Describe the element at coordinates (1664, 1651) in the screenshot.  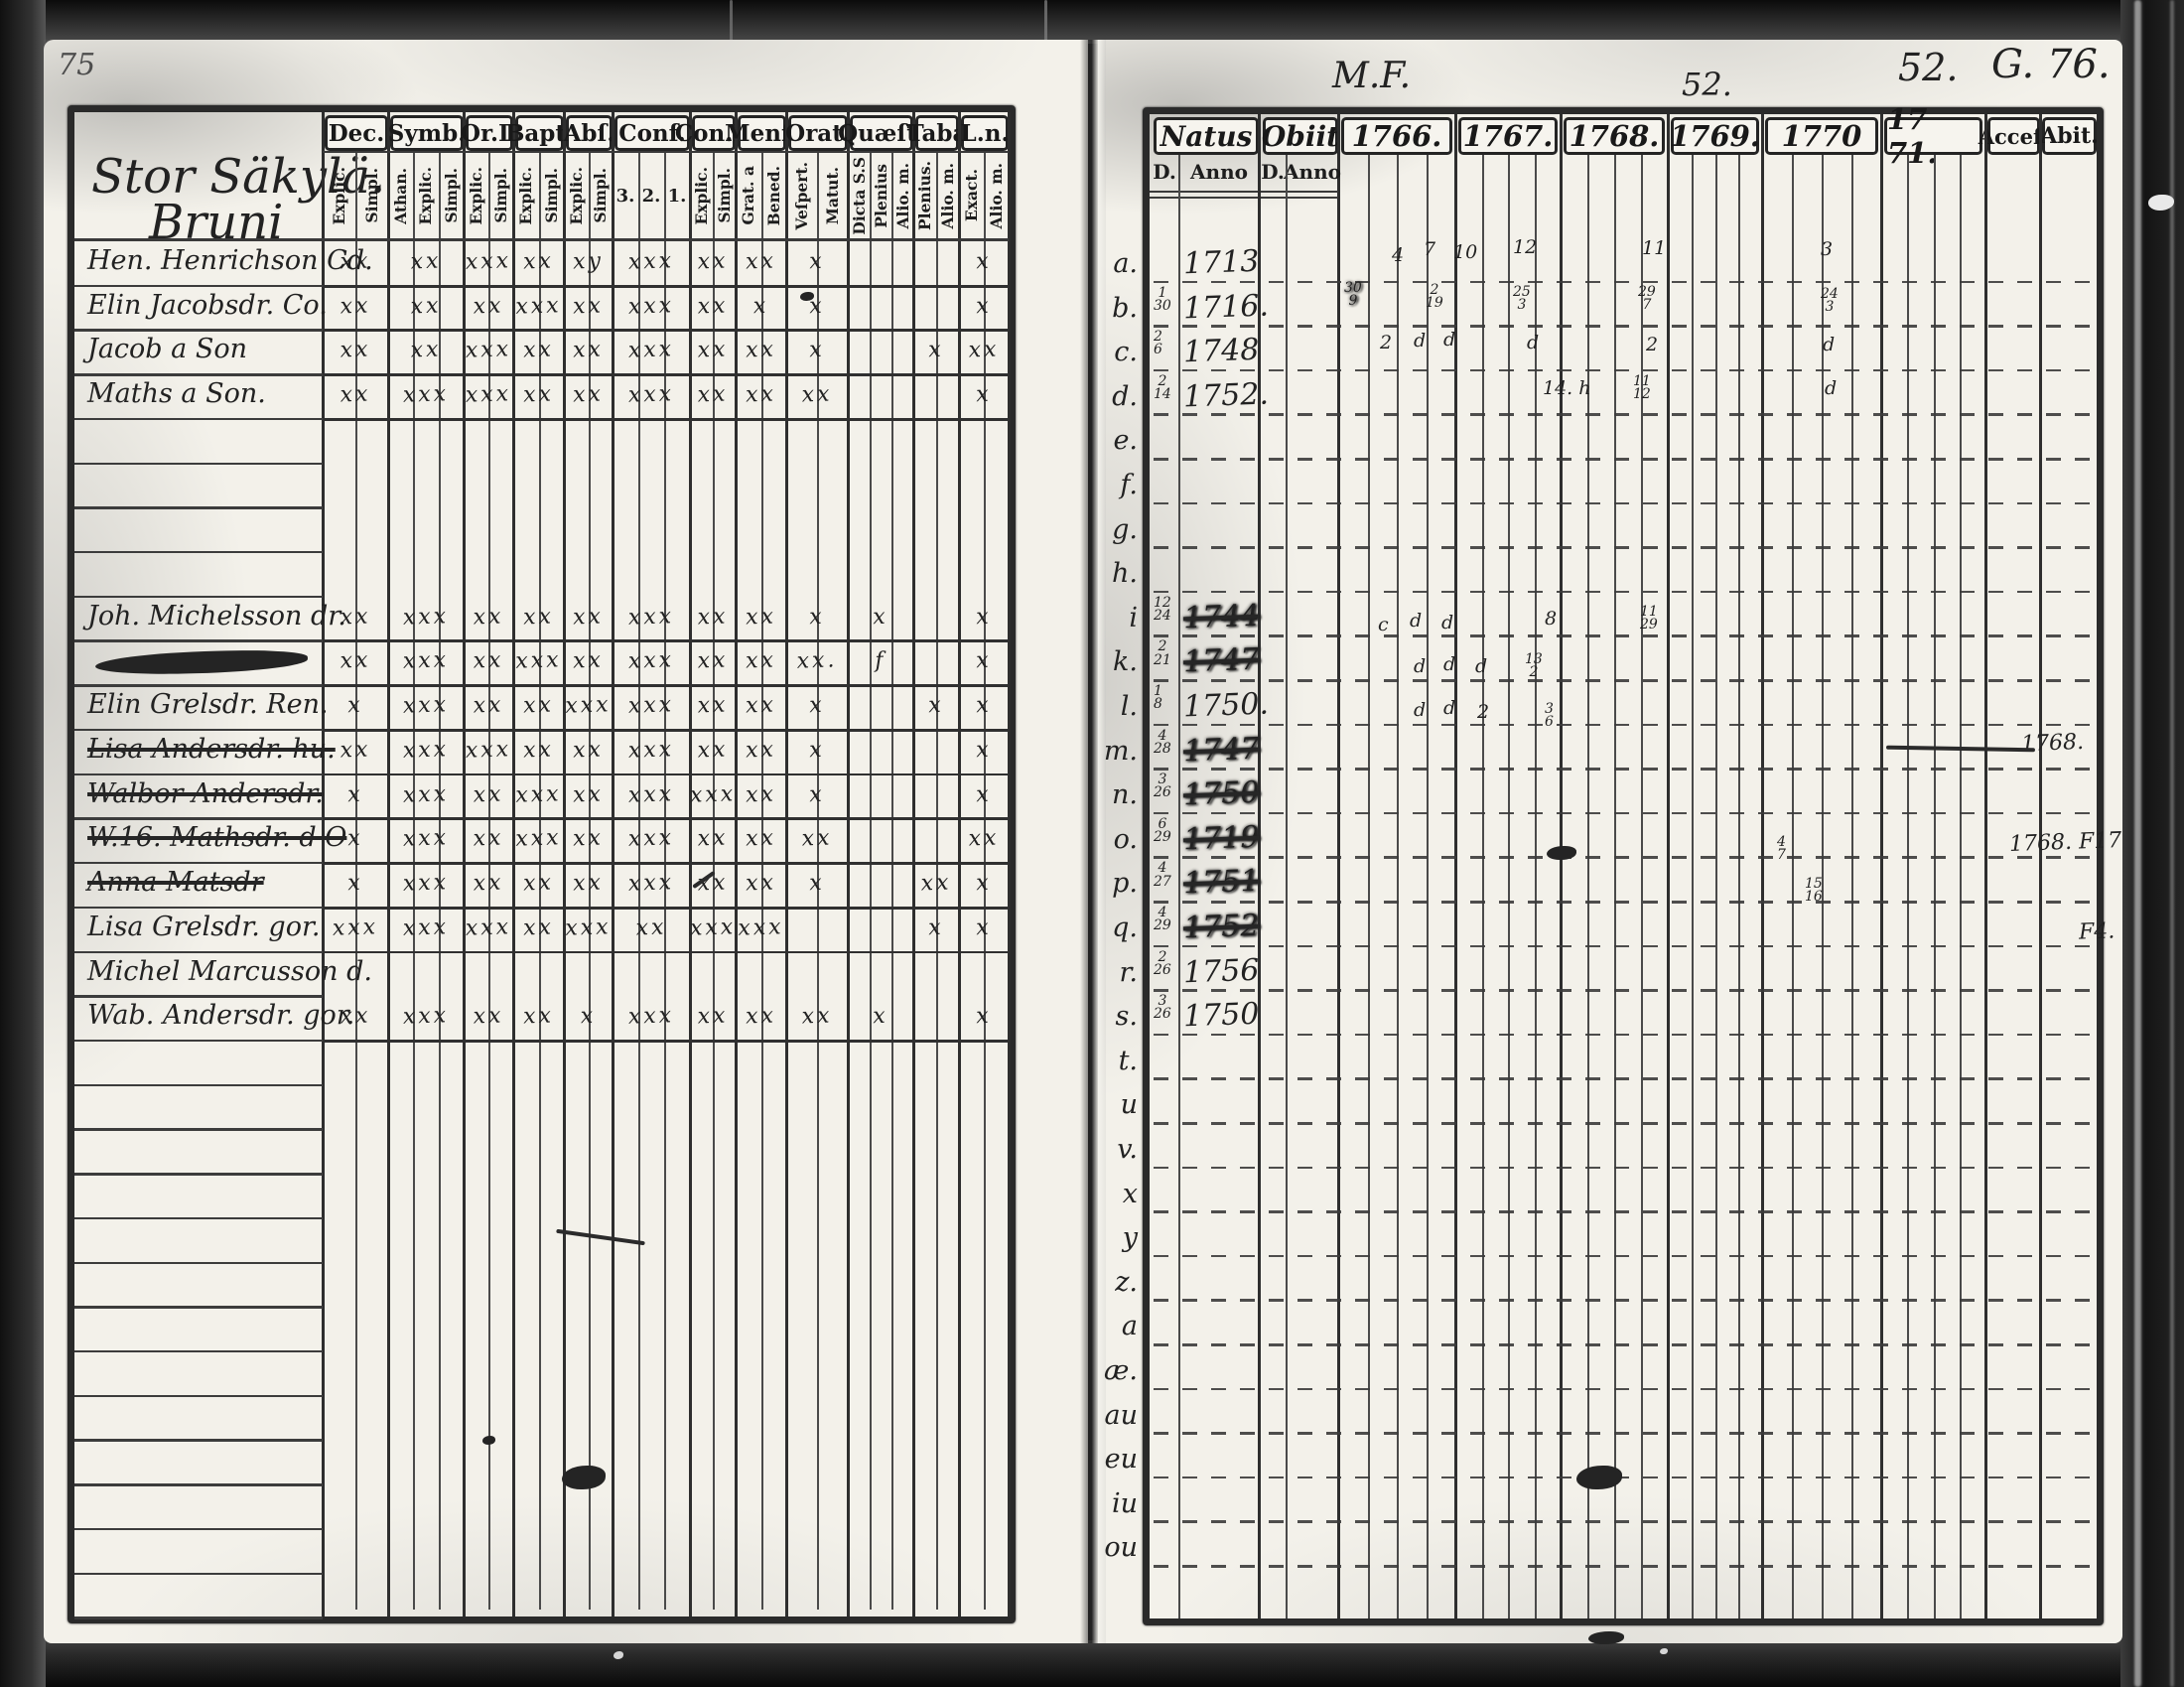
I see `film-speck` at that location.